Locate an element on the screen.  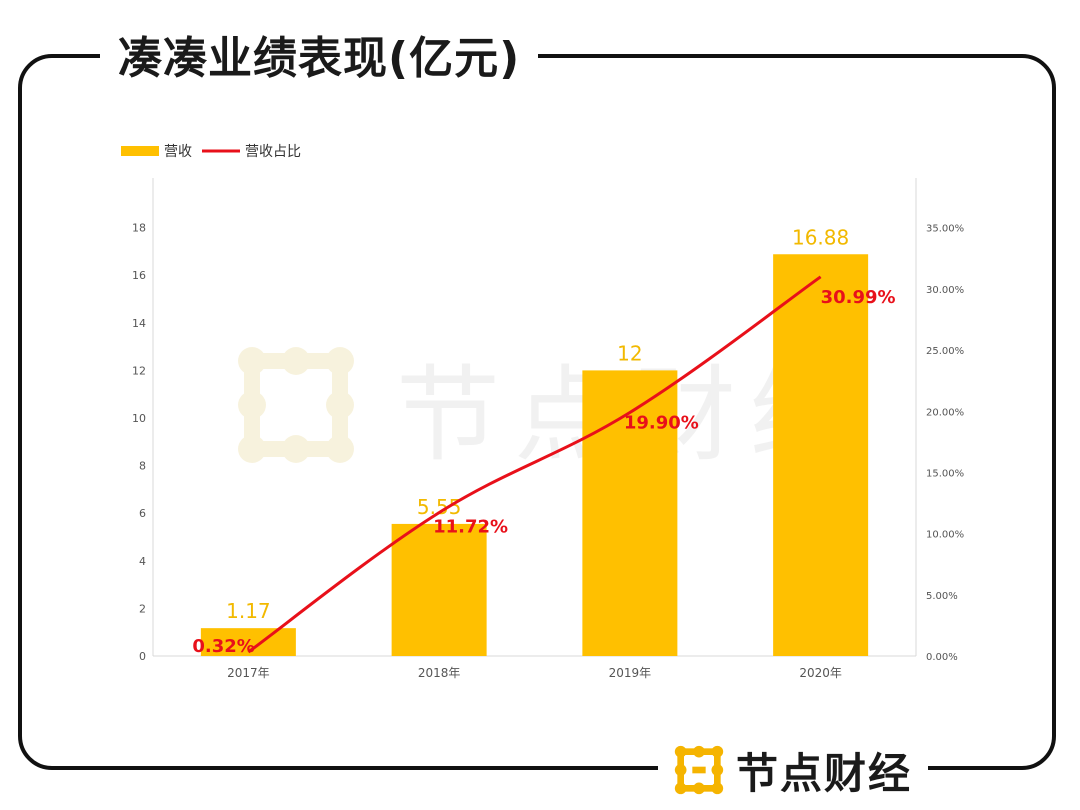
left-axis-tick-label: 18 is located at coordinates (139, 228).